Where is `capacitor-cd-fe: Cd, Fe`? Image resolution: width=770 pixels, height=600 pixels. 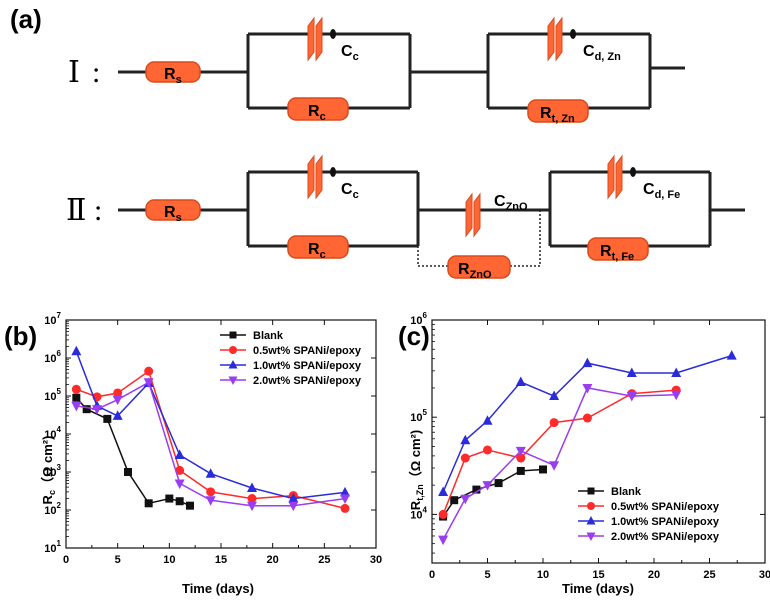 capacitor-cd-fe: Cd, Fe is located at coordinates (643, 177).